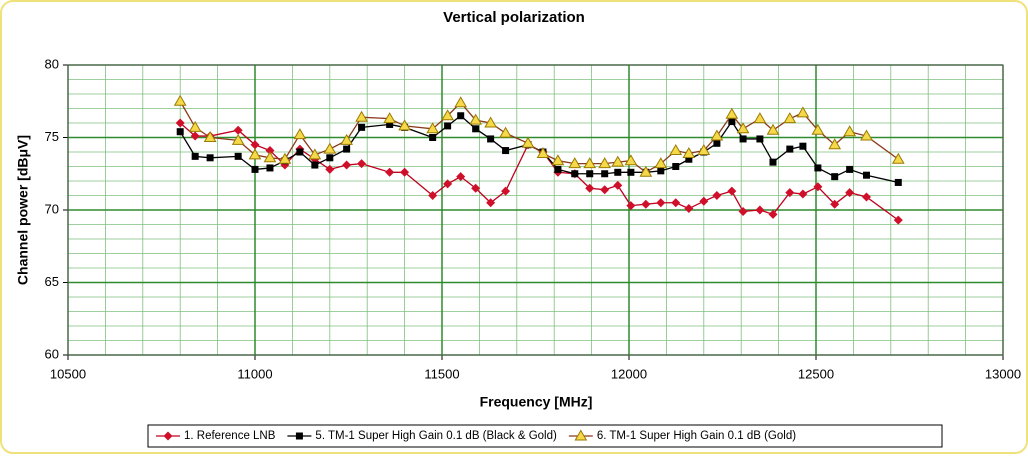 The height and width of the screenshot is (459, 1028). Describe the element at coordinates (816, 373) in the screenshot. I see `x-tick-label: 12500` at that location.